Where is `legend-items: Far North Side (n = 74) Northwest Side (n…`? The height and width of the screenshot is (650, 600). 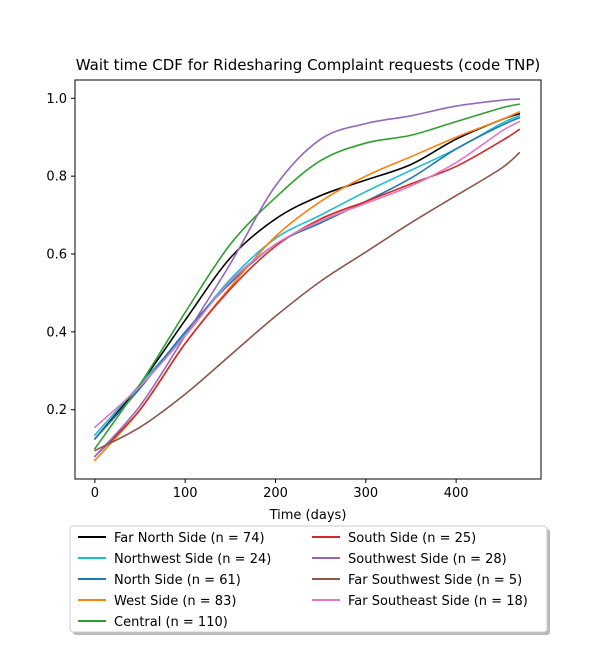
legend-items: Far North Side (n = 74) Northwest Side (n… is located at coordinates (303, 580).